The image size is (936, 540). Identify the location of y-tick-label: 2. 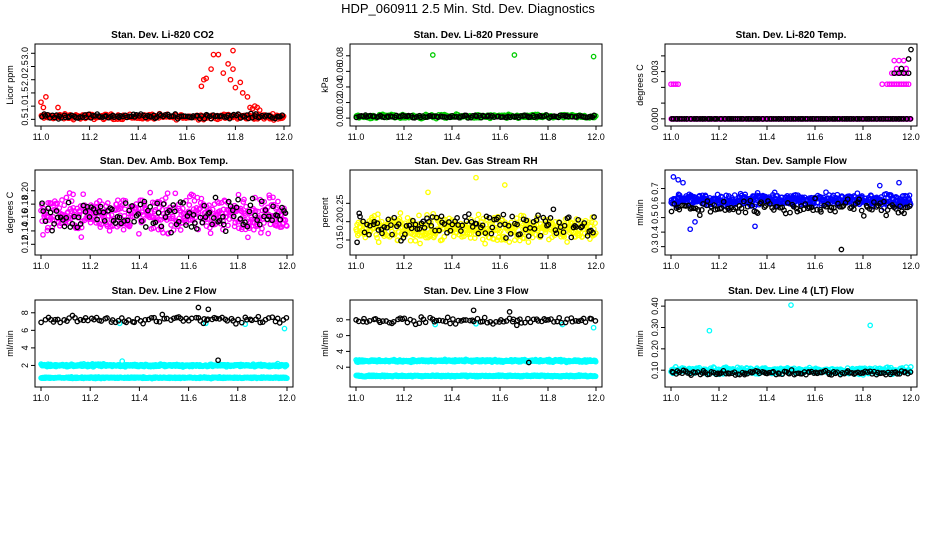
(340, 367).